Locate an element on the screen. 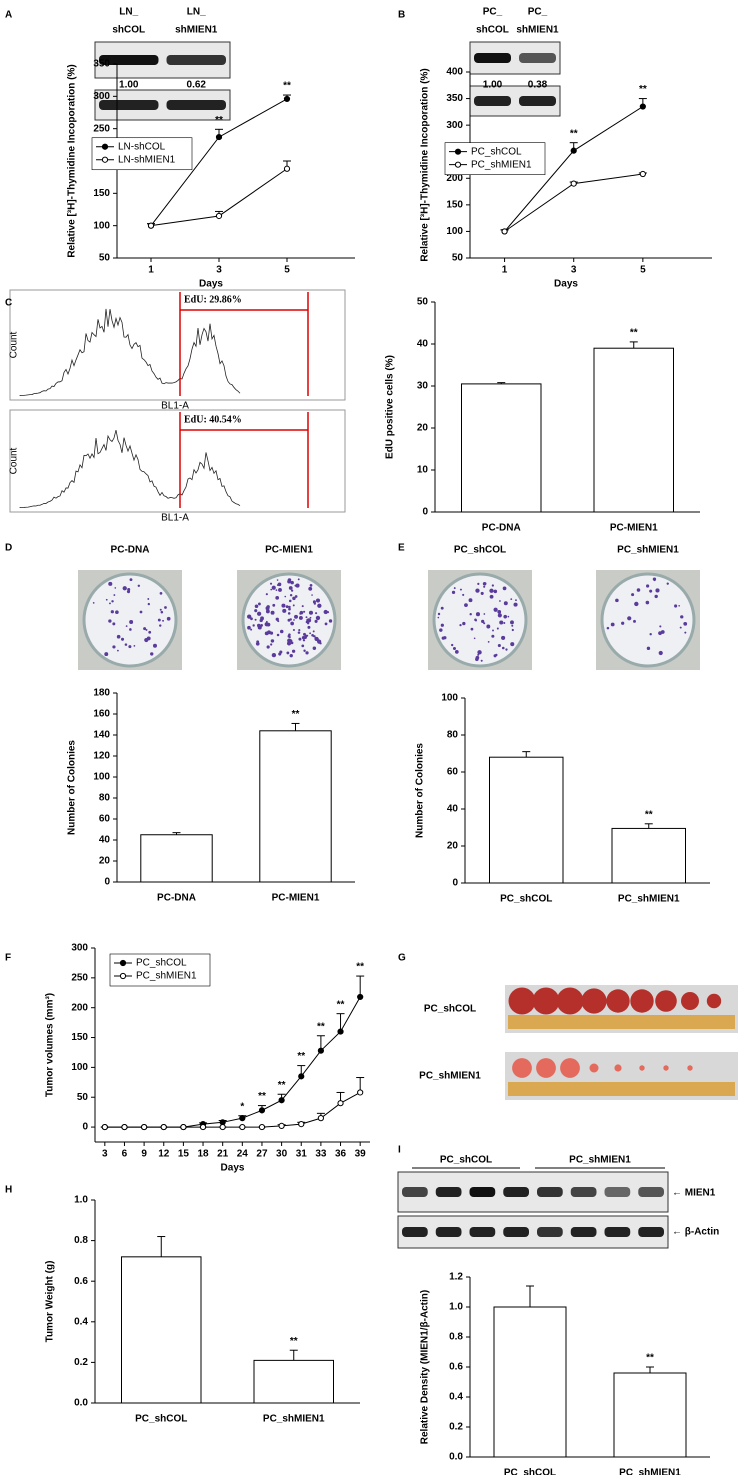  y-tick-label: 120 is located at coordinates (101, 756).